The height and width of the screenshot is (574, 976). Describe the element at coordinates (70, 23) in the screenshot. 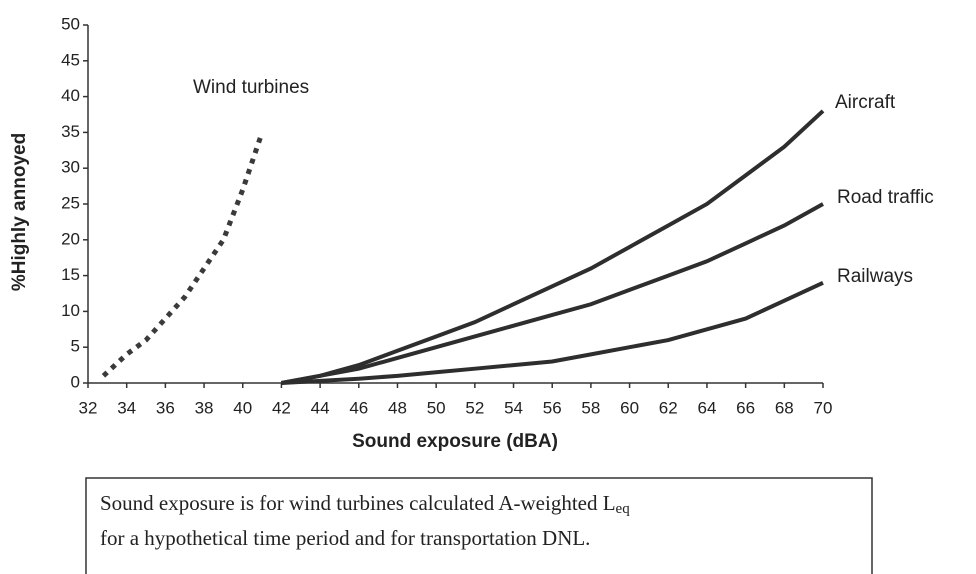

I see `y-tick-label: 50` at that location.